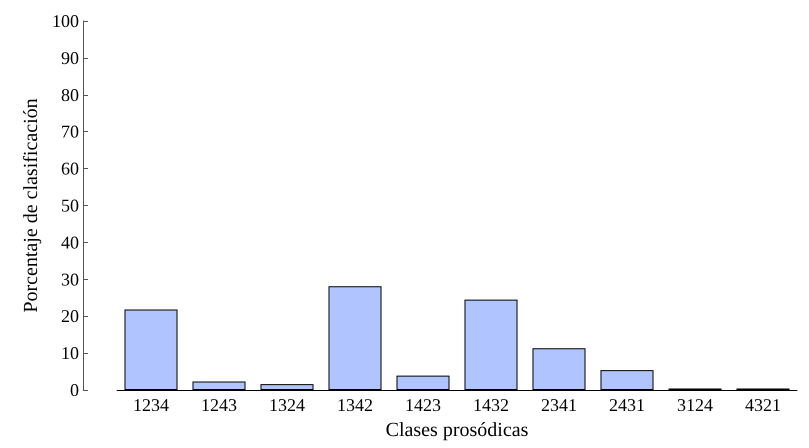 This screenshot has height=448, width=809. What do you see at coordinates (219, 405) in the screenshot?
I see `x-tick-label: 1243` at bounding box center [219, 405].